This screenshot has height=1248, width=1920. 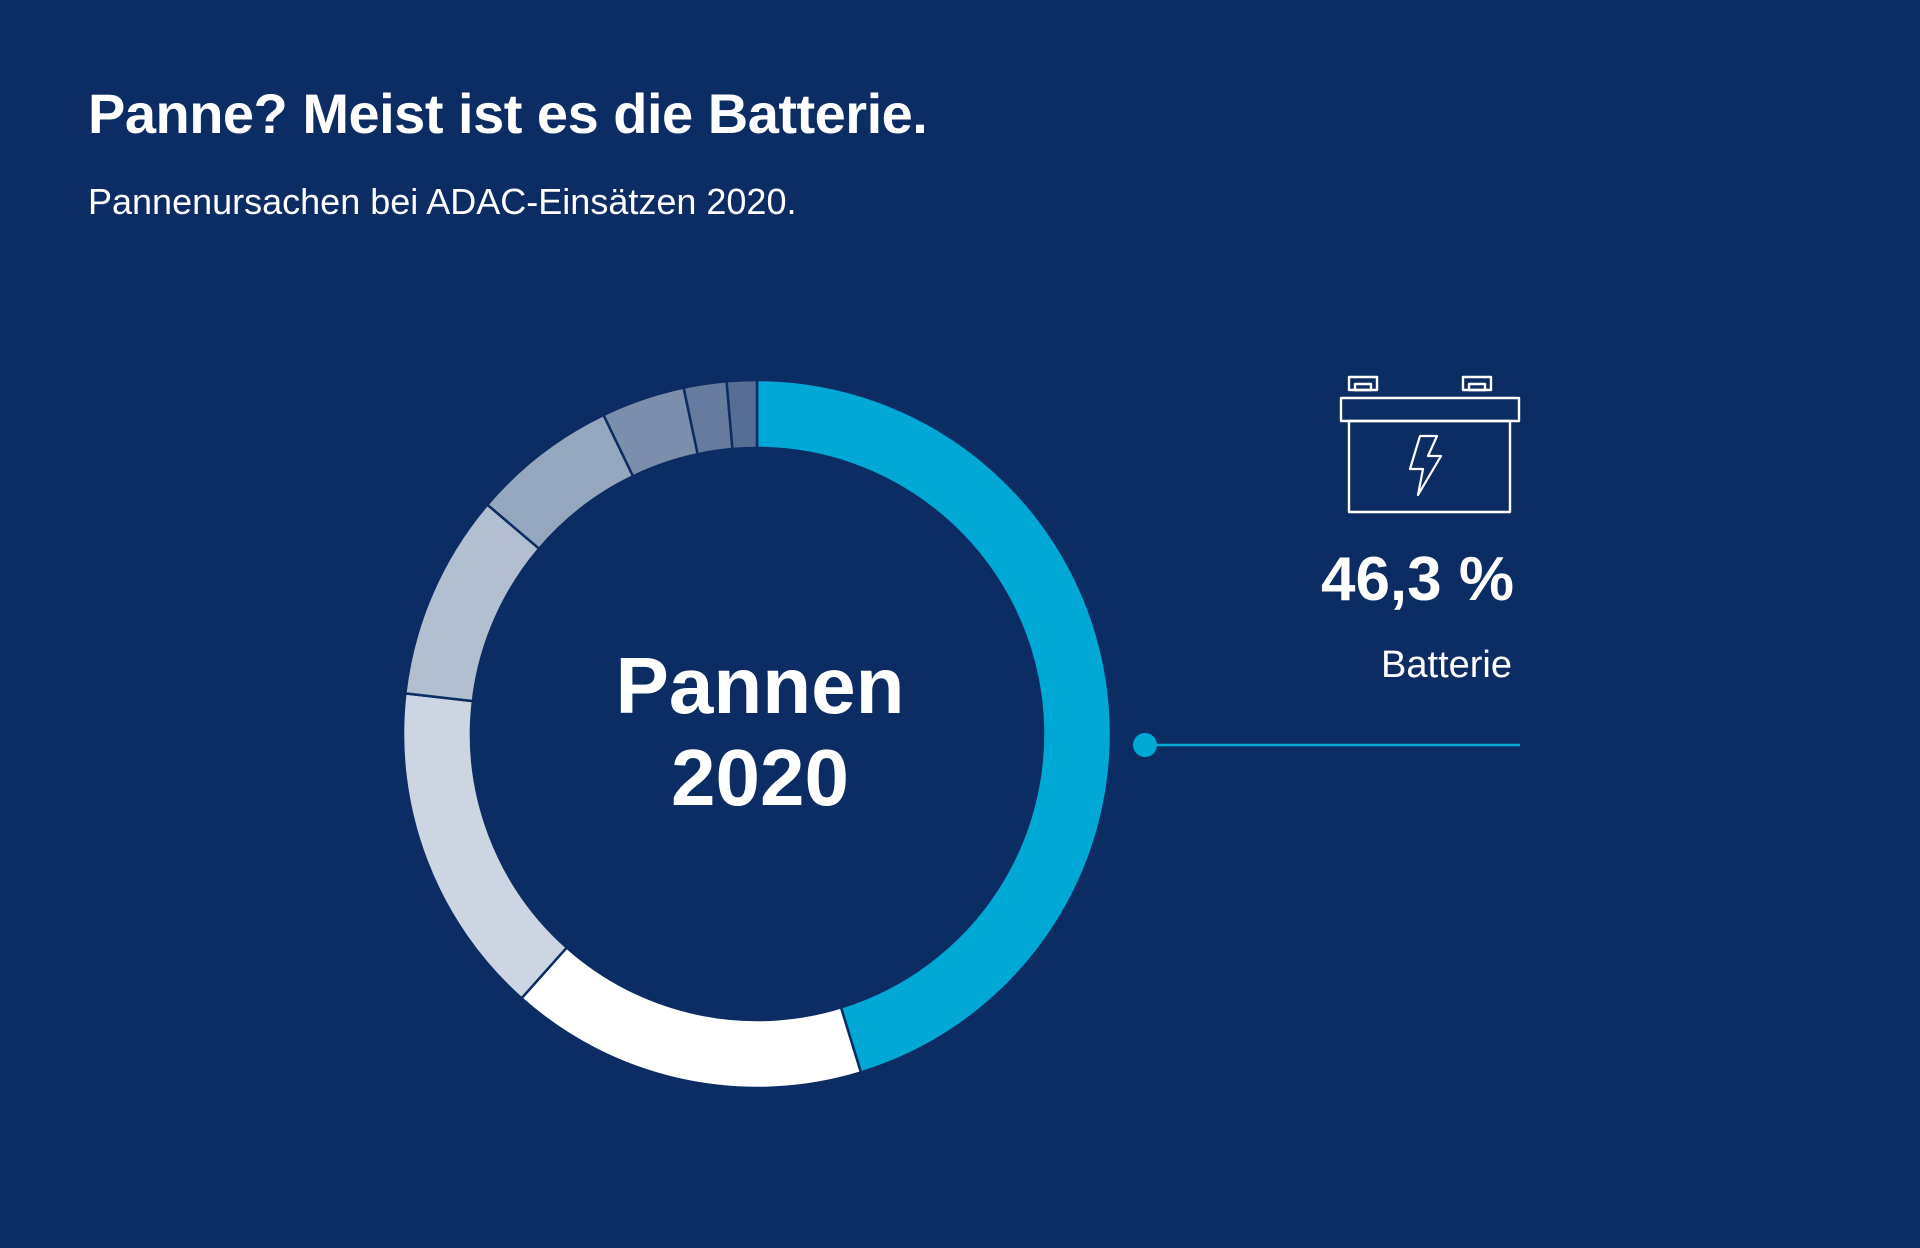 What do you see at coordinates (760, 777) in the screenshot?
I see `center-label-line2: 2020` at bounding box center [760, 777].